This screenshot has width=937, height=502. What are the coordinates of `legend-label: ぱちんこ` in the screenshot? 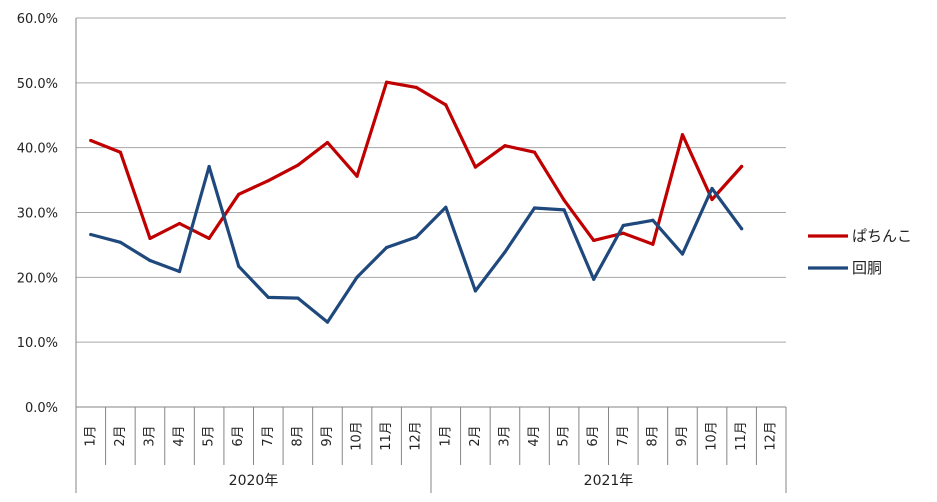 It's located at (882, 236).